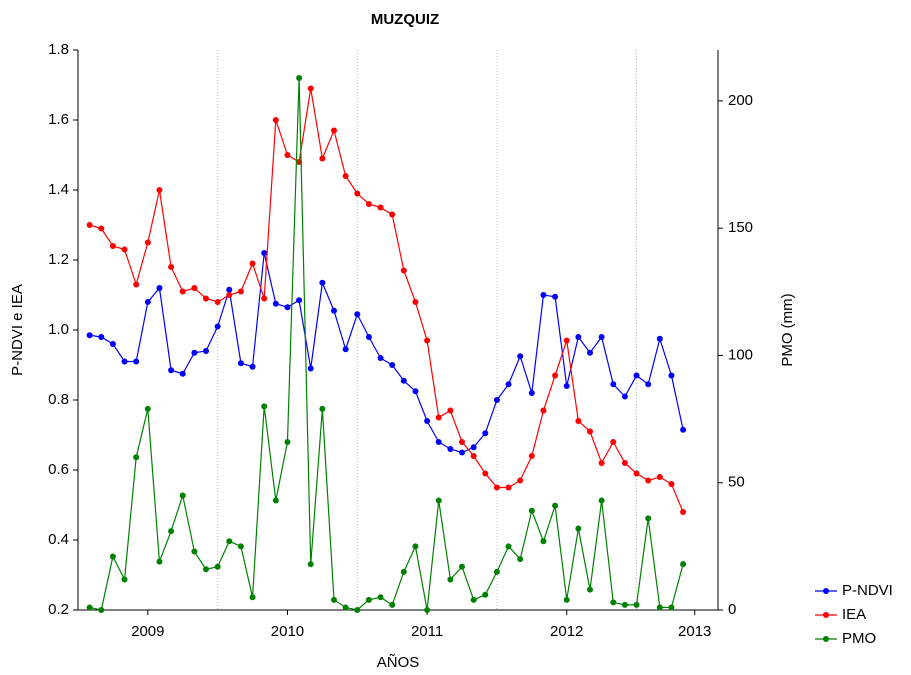 The width and height of the screenshot is (911, 675). What do you see at coordinates (287, 631) in the screenshot?
I see `x-tick-label: 2010` at bounding box center [287, 631].